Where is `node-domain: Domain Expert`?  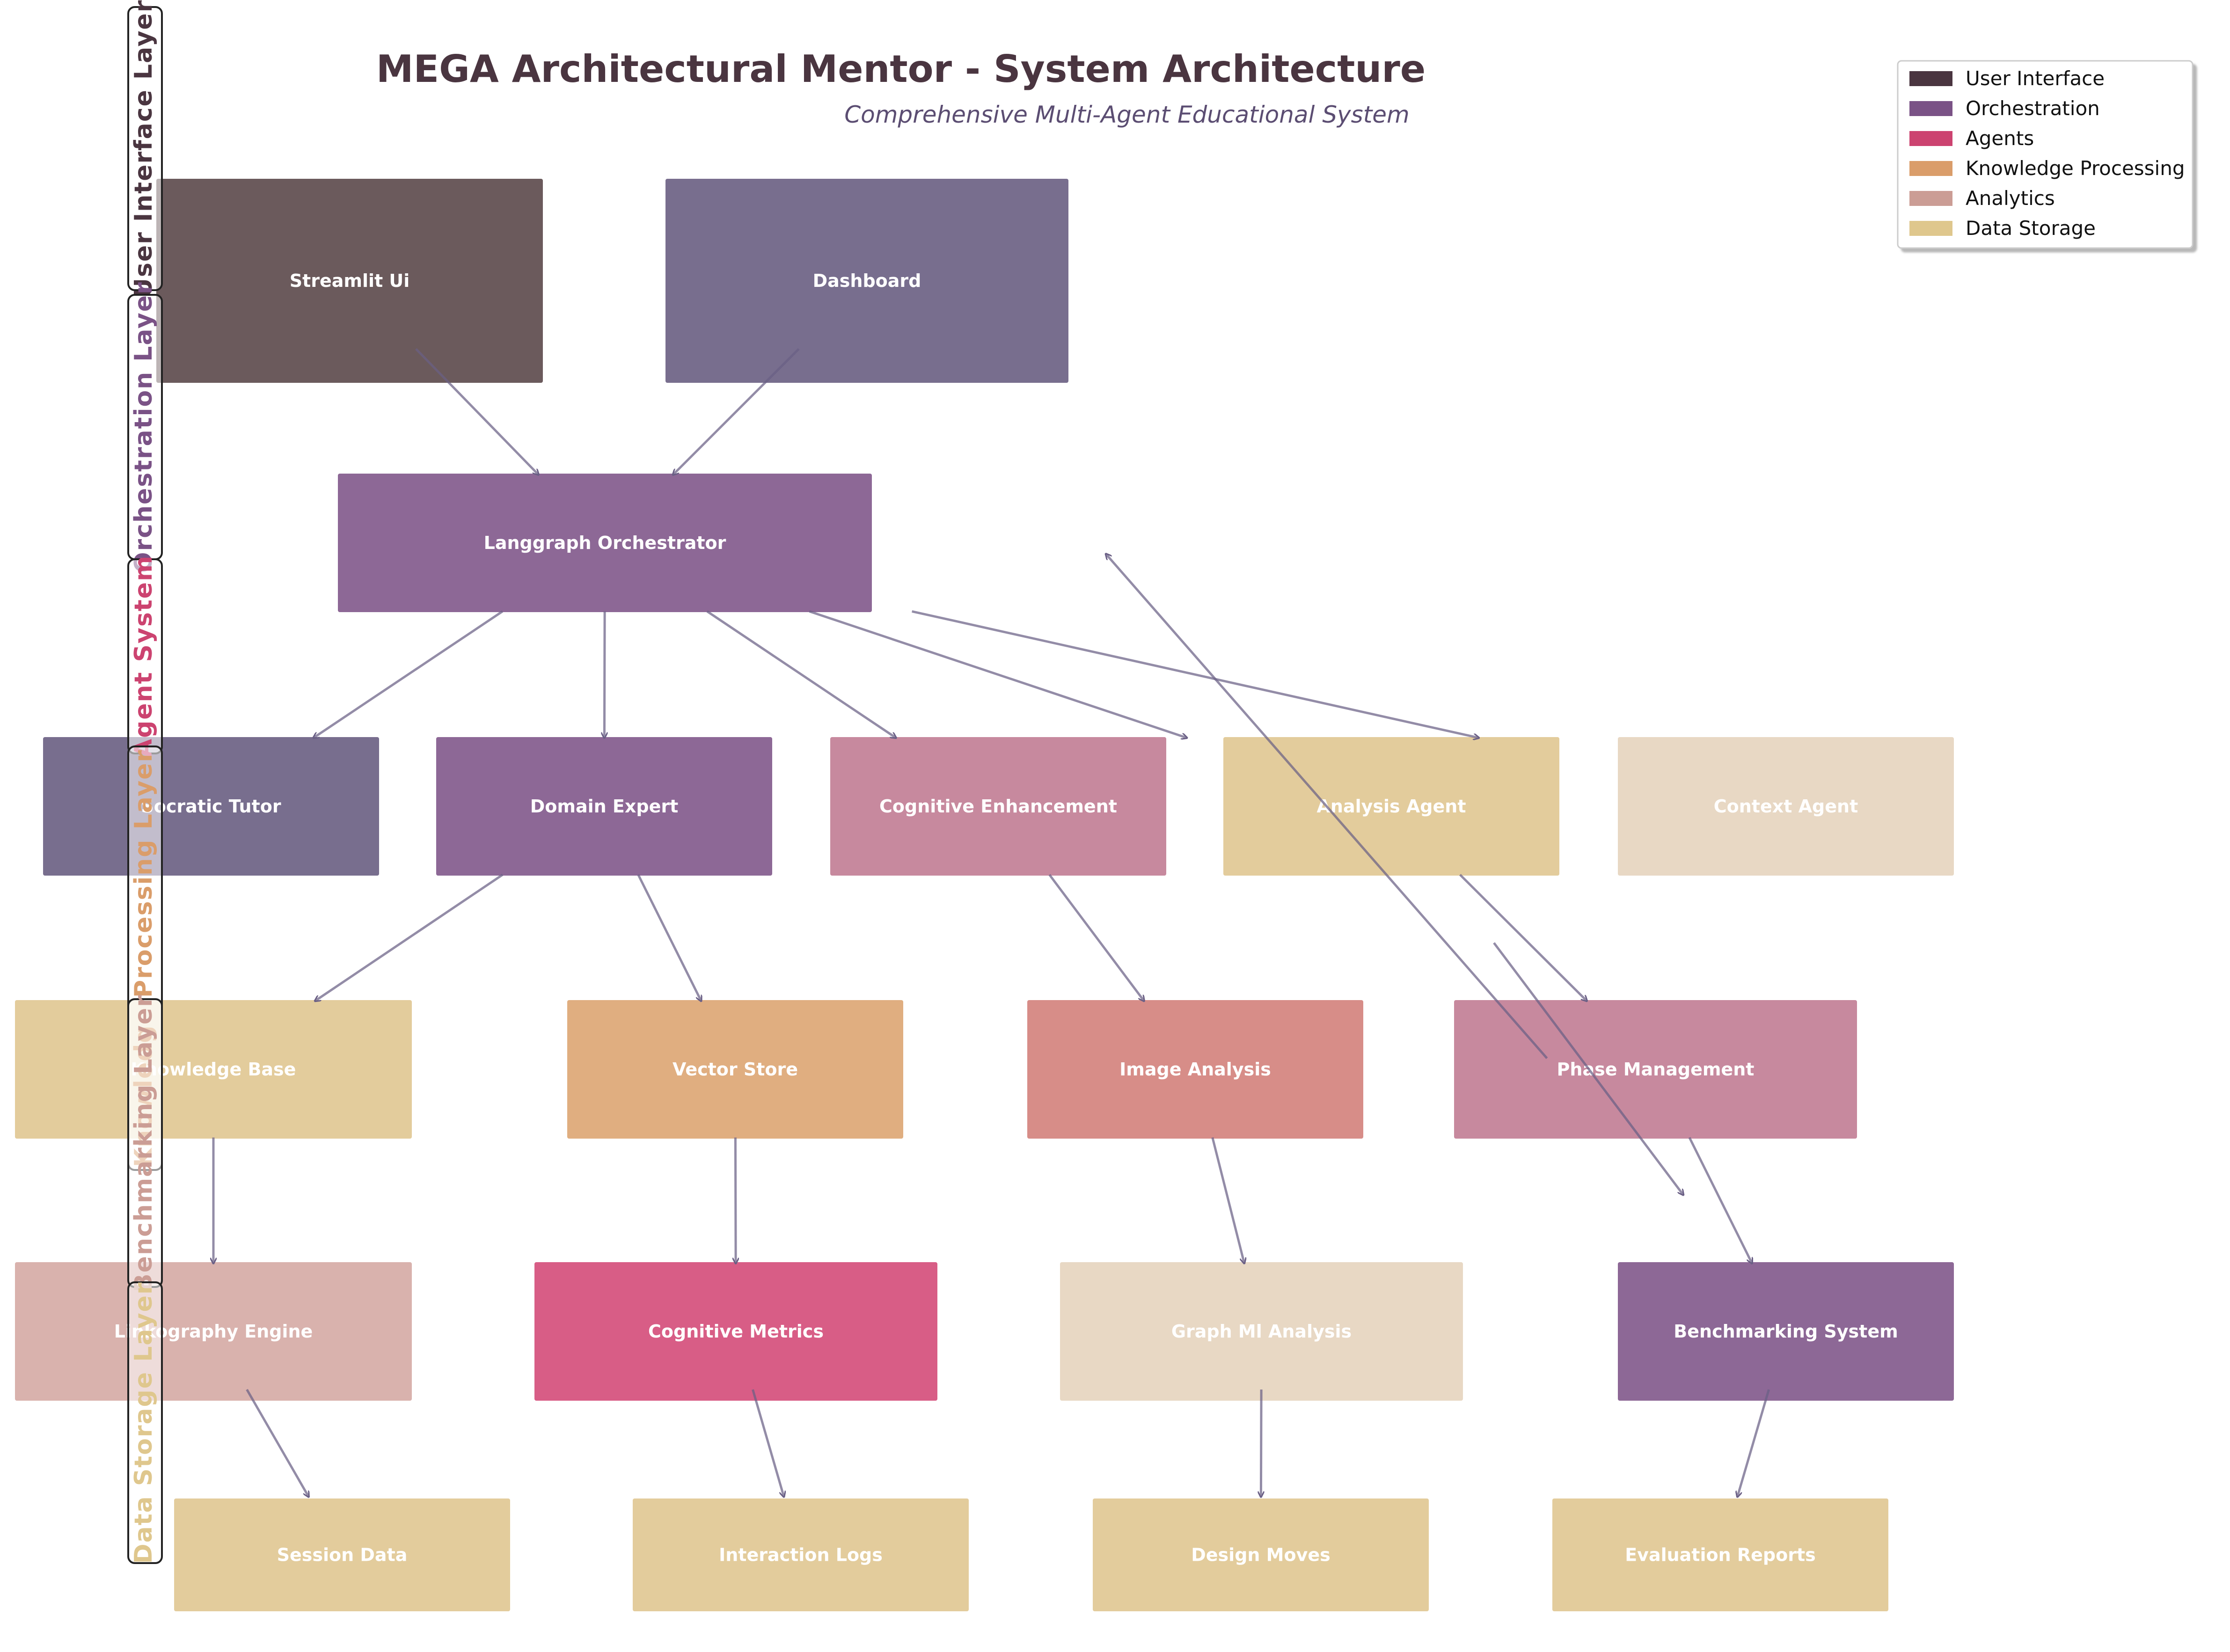
node-domain: Domain Expert is located at coordinates (604, 806).